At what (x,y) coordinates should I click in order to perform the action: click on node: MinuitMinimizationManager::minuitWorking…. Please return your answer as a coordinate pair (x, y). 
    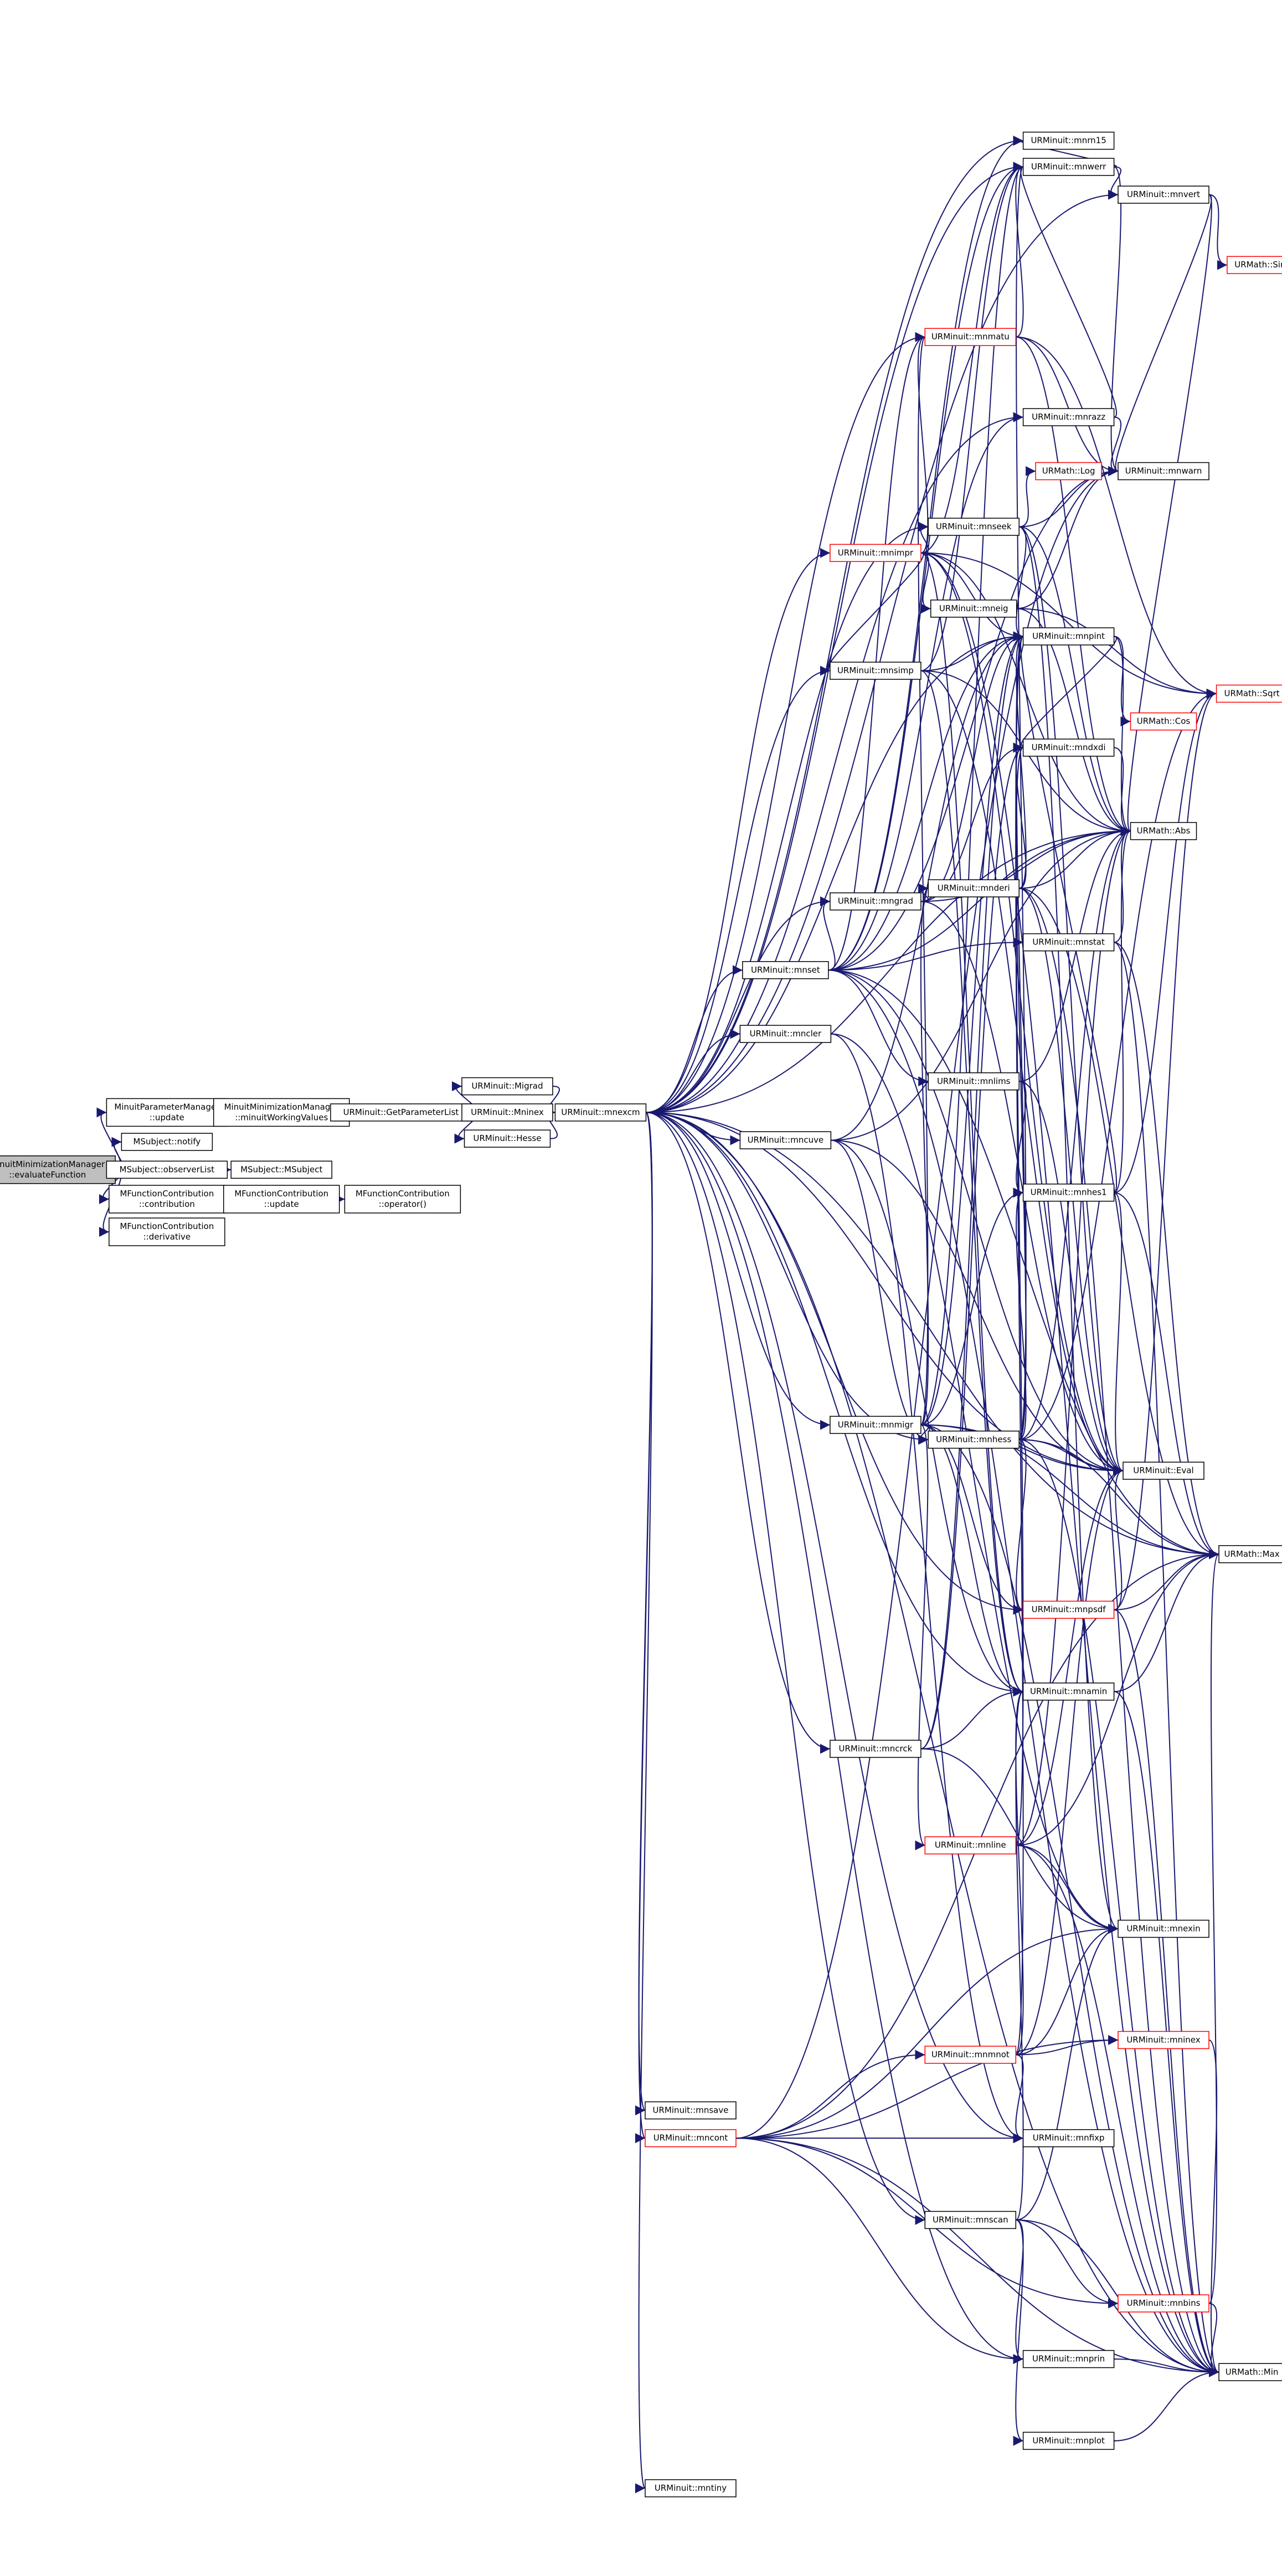
    Looking at the image, I should click on (282, 1112).